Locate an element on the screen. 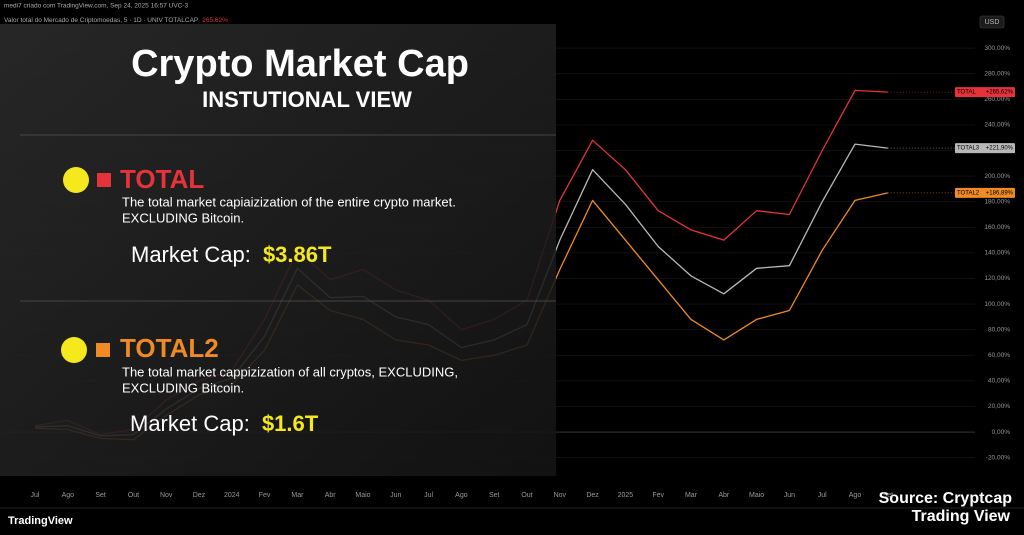  y-tick-label: 200,00% is located at coordinates (997, 176).